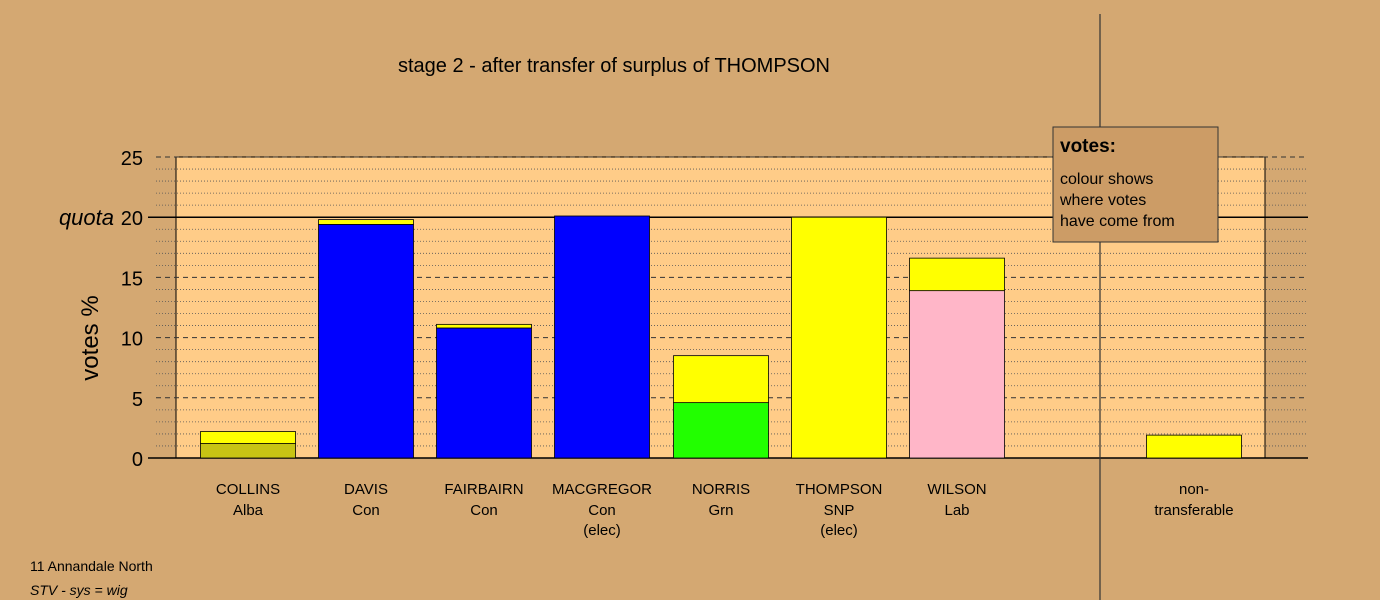 Image resolution: width=1380 pixels, height=600 pixels. I want to click on legend-text: colour shows, so click(1106, 179).